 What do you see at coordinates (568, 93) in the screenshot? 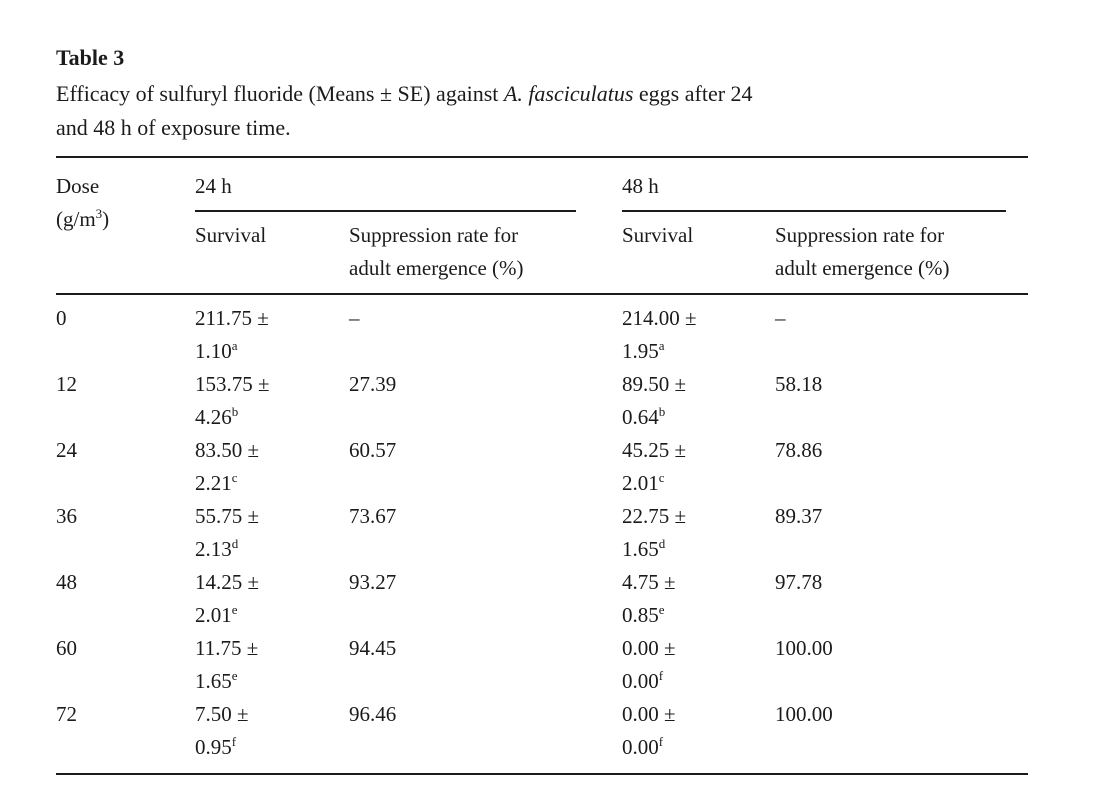
I see `species-name: A. fasciculatus` at bounding box center [568, 93].